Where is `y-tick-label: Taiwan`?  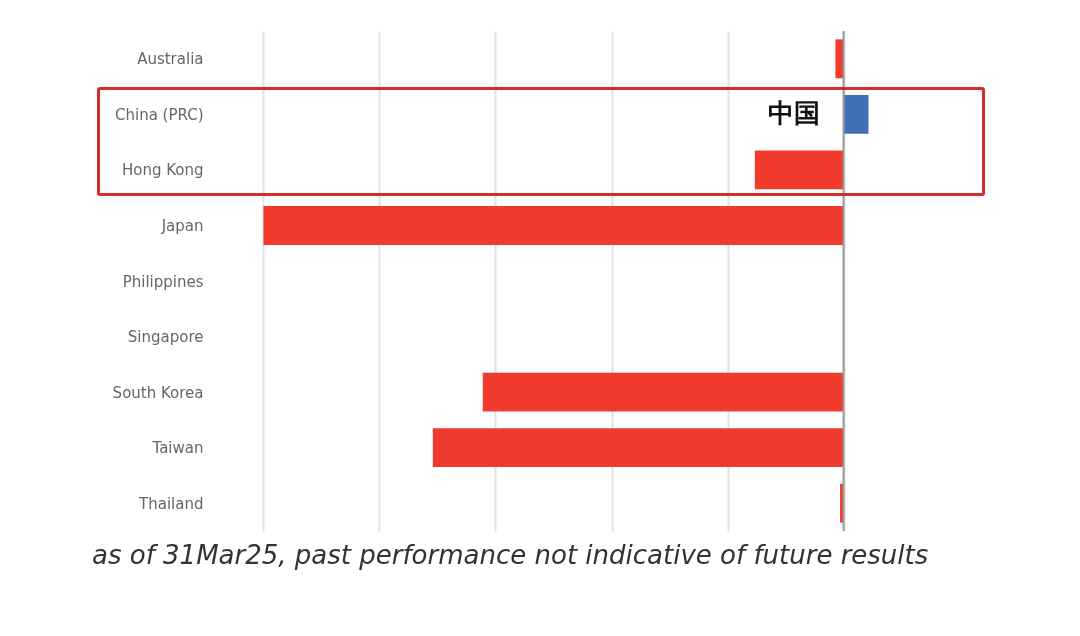 y-tick-label: Taiwan is located at coordinates (177, 448).